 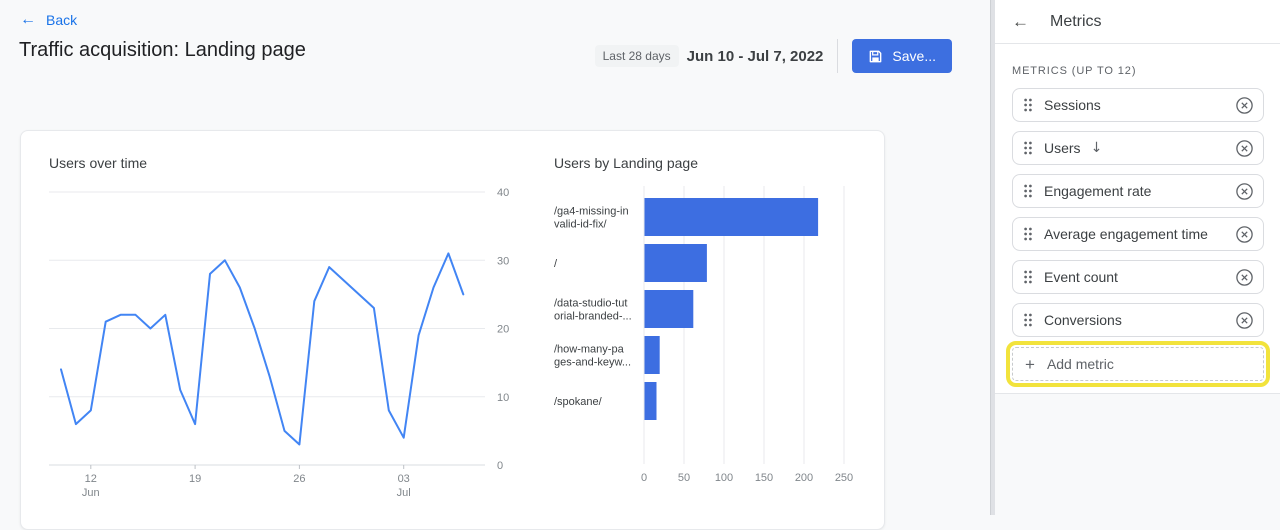 What do you see at coordinates (578, 402) in the screenshot?
I see `svg-text: /spokane/` at bounding box center [578, 402].